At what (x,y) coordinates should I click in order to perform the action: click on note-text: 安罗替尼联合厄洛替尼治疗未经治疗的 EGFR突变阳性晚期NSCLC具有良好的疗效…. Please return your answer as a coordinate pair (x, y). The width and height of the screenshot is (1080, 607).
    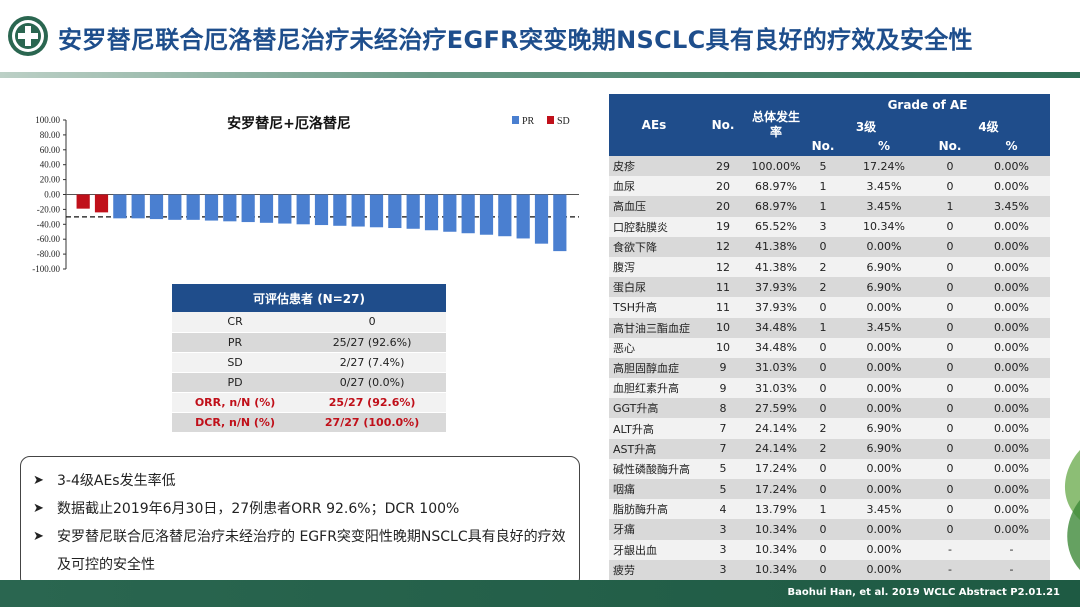
    Looking at the image, I should click on (311, 551).